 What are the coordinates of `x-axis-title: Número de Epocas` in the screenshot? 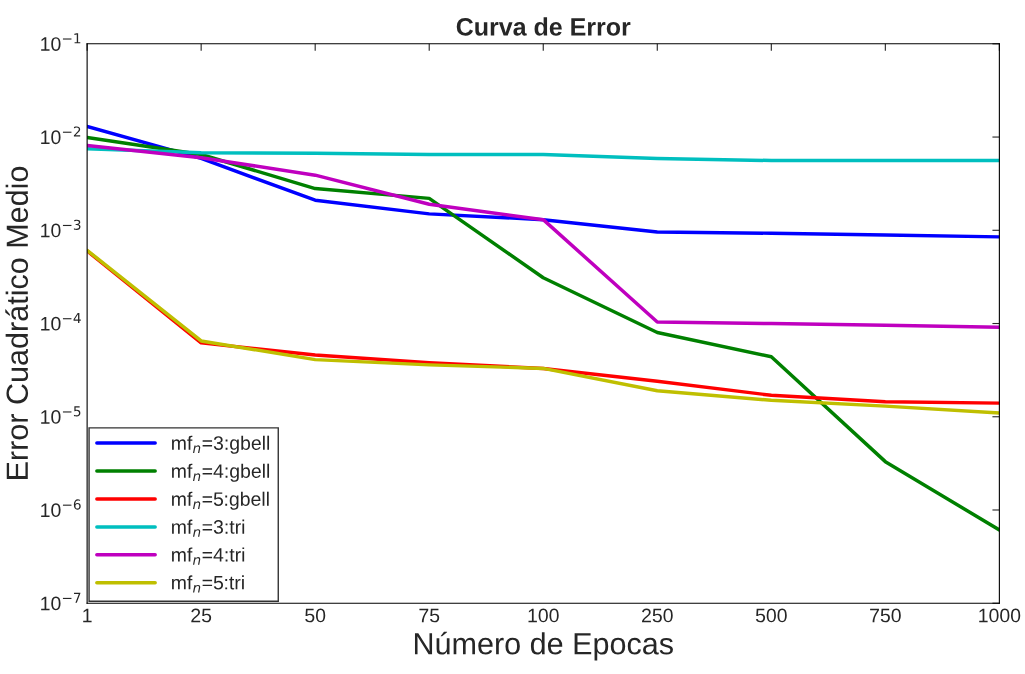 It's located at (543, 646).